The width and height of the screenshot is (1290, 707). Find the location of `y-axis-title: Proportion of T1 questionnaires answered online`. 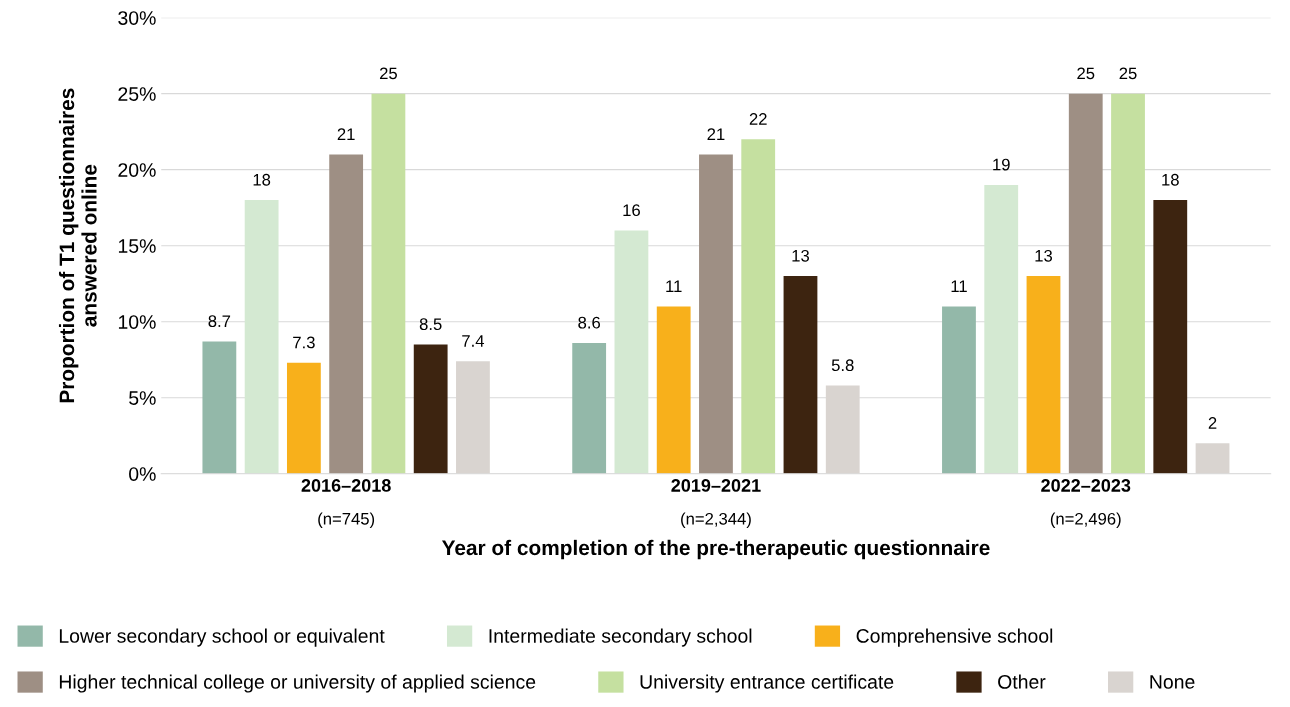

y-axis-title: Proportion of T1 questionnaires answered online is located at coordinates (77, 245).